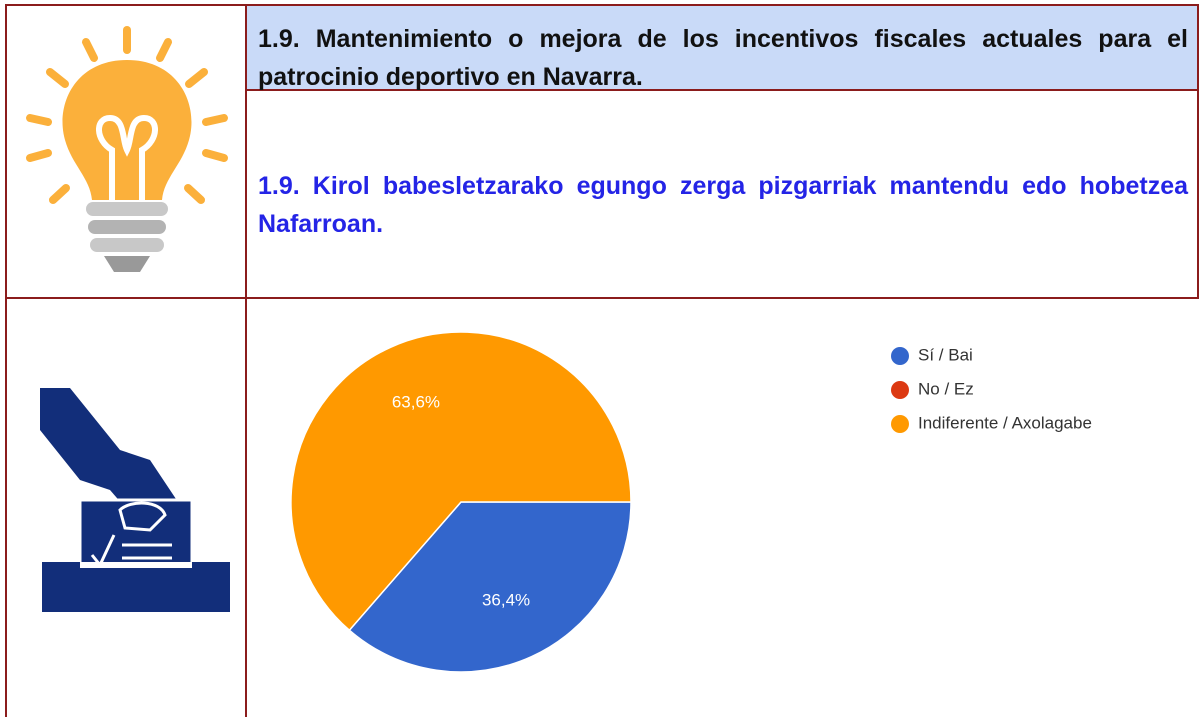  I want to click on legend-label: Indiferente / Axolagabe, so click(1005, 422).